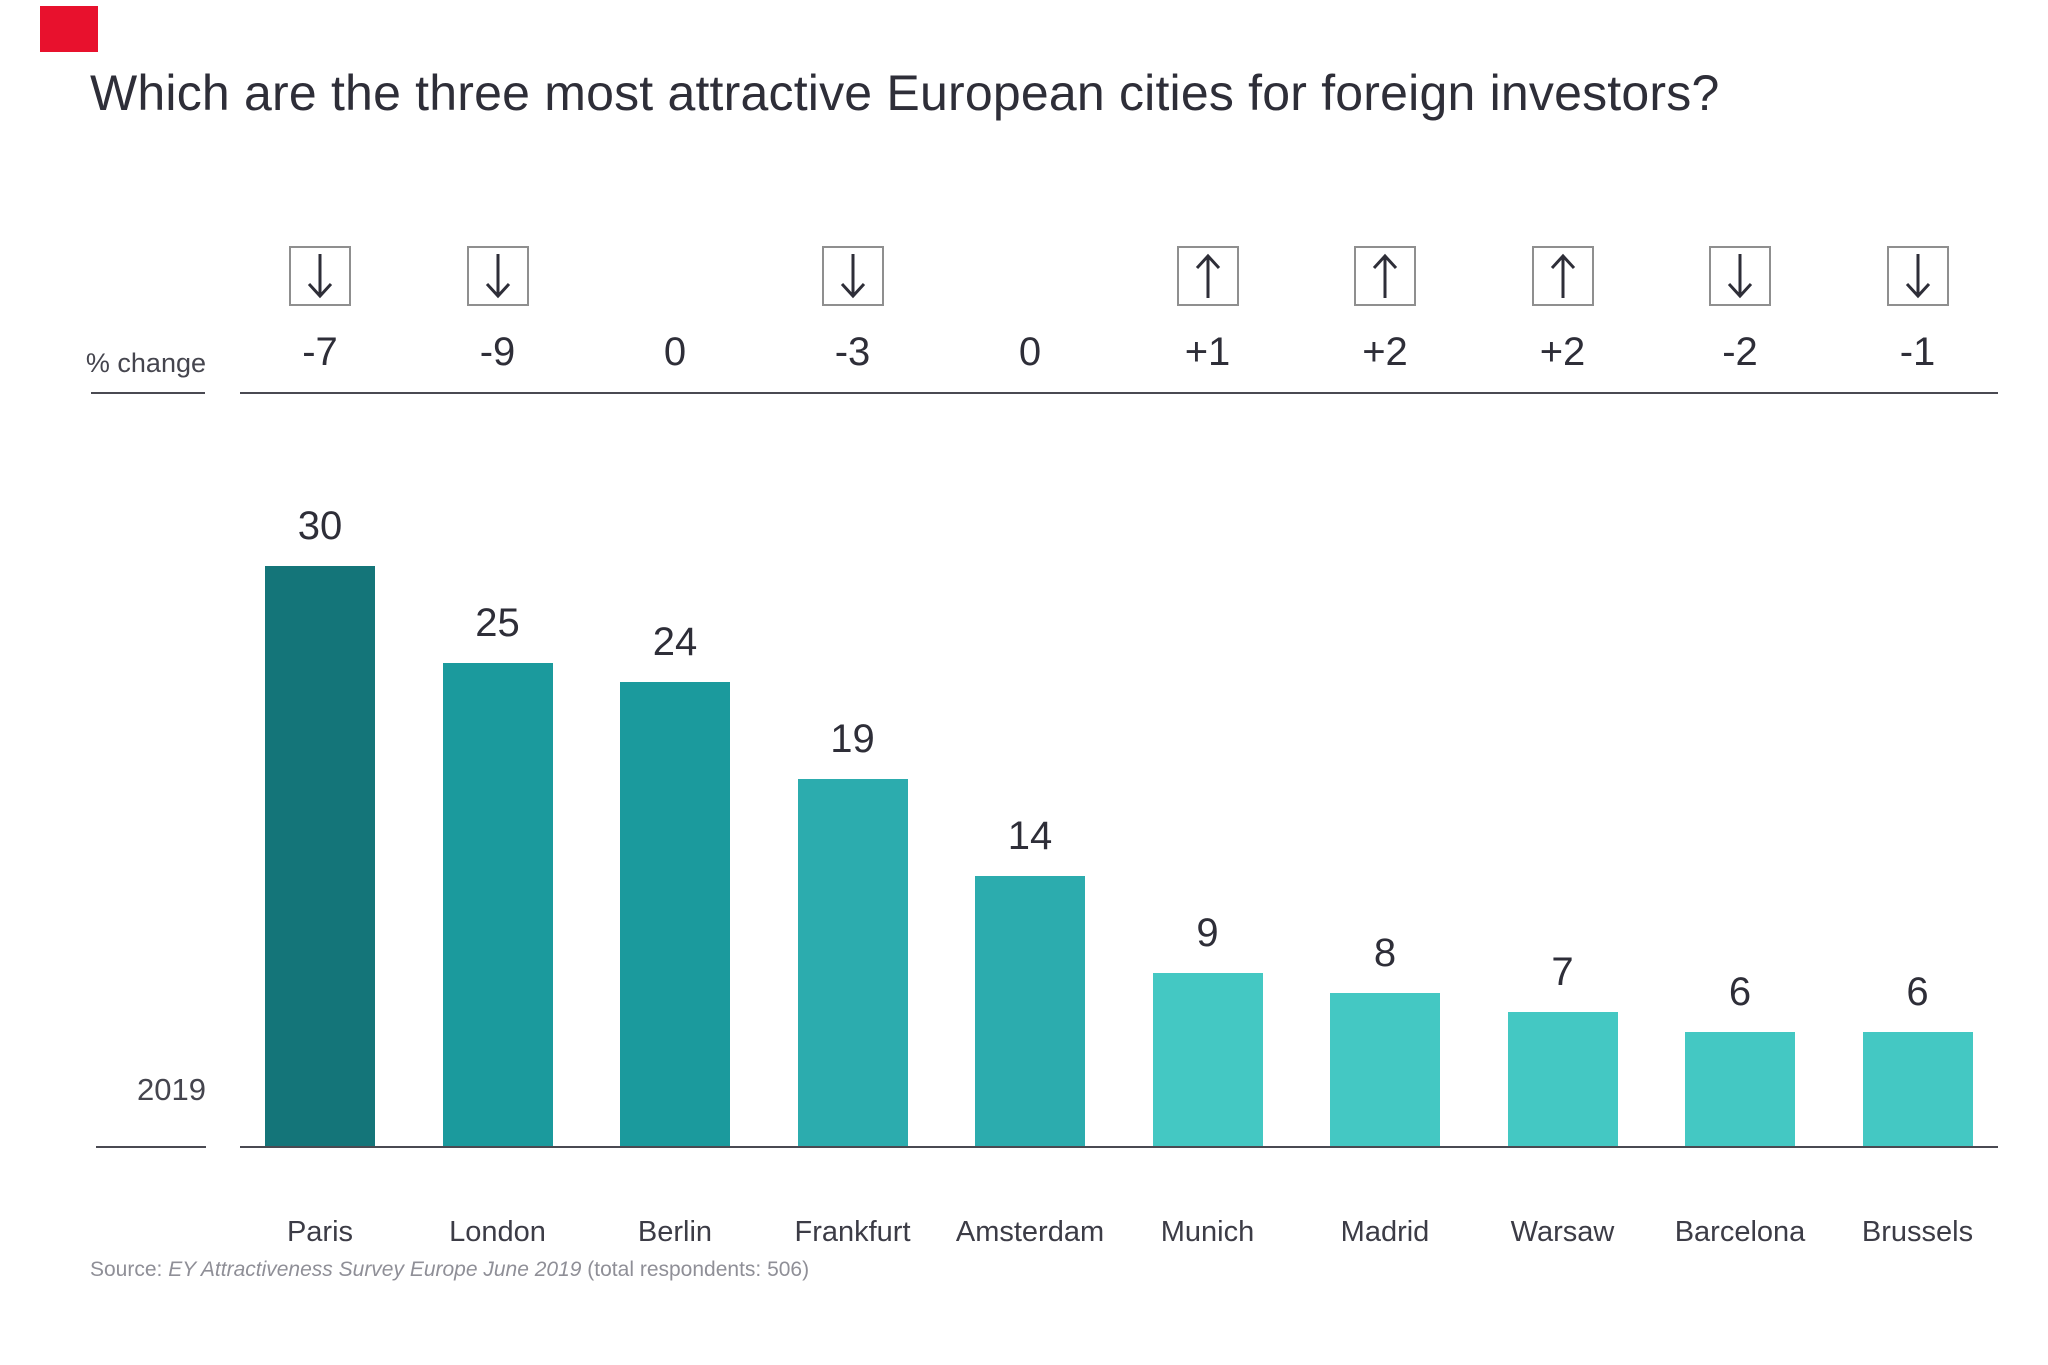 Image resolution: width=2048 pixels, height=1365 pixels. What do you see at coordinates (1740, 992) in the screenshot?
I see `value-label-barcelona: 6` at bounding box center [1740, 992].